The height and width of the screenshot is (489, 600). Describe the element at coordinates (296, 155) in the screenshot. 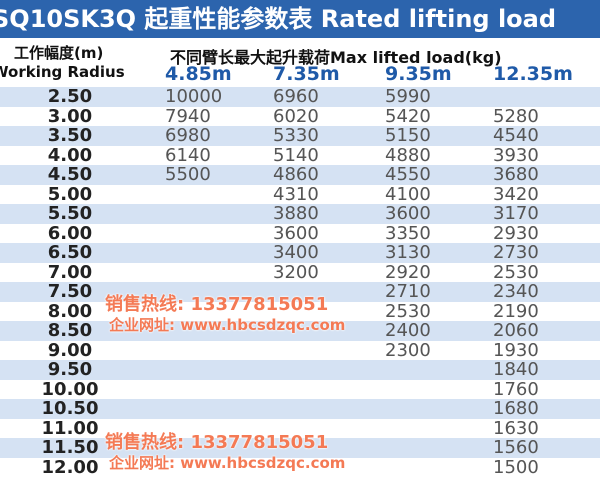

I see `load-cell: 5140` at that location.